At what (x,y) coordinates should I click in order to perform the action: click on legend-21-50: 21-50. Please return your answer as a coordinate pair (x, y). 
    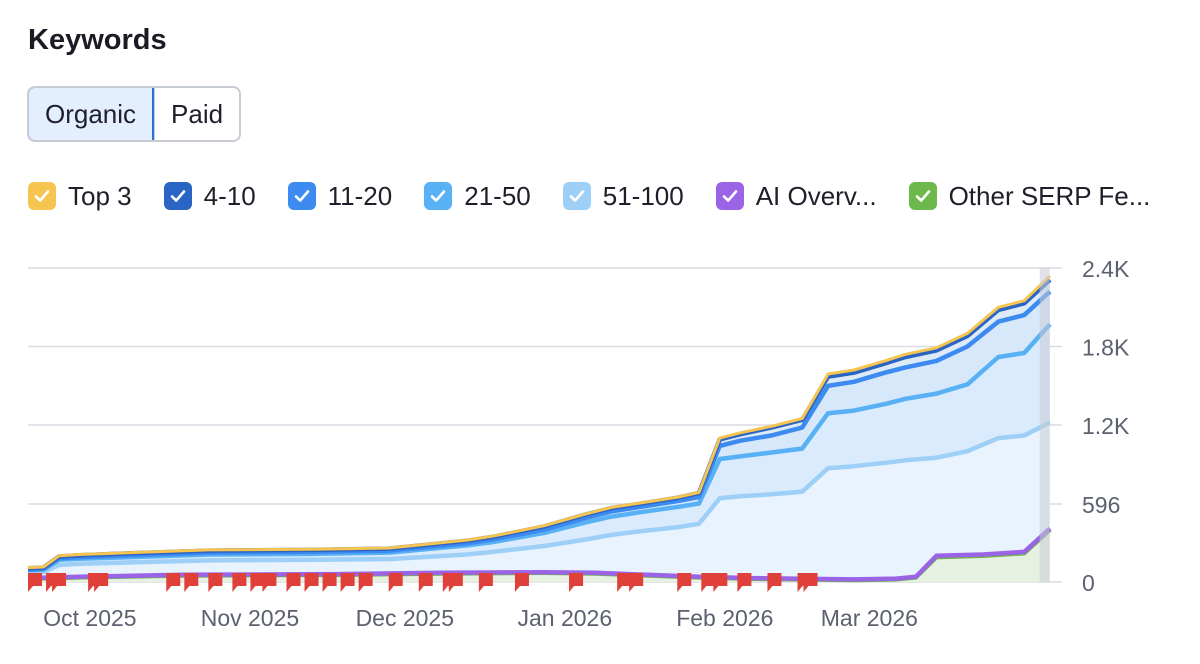
    Looking at the image, I should click on (477, 196).